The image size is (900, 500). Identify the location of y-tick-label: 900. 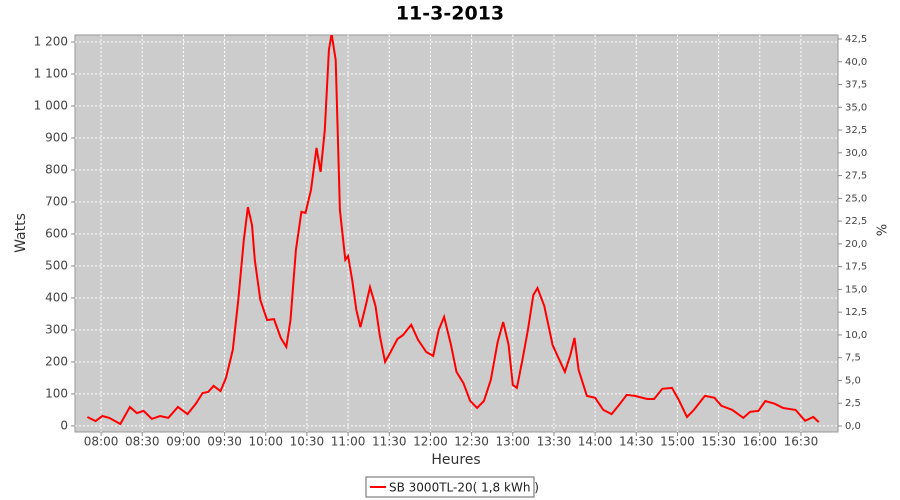
(56, 138).